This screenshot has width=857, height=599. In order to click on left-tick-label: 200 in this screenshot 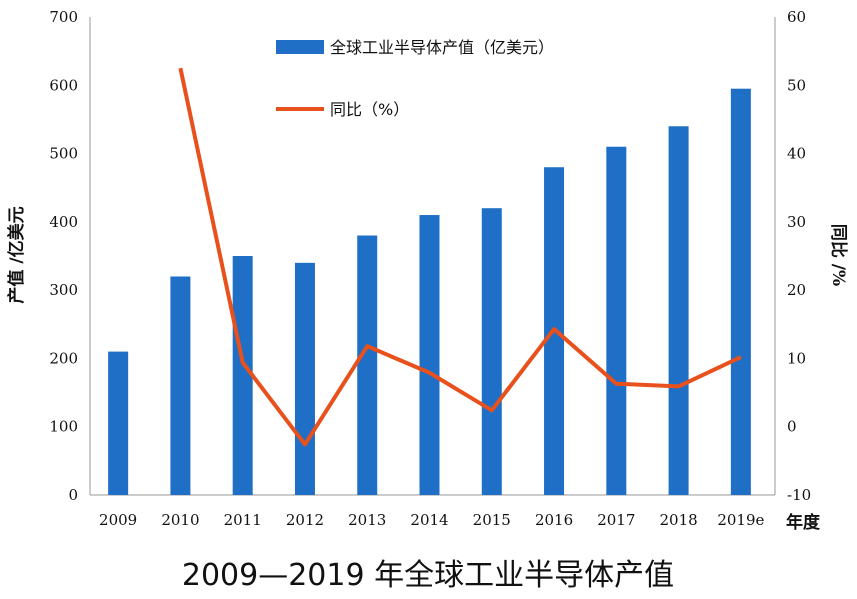, I will do `click(63, 358)`.